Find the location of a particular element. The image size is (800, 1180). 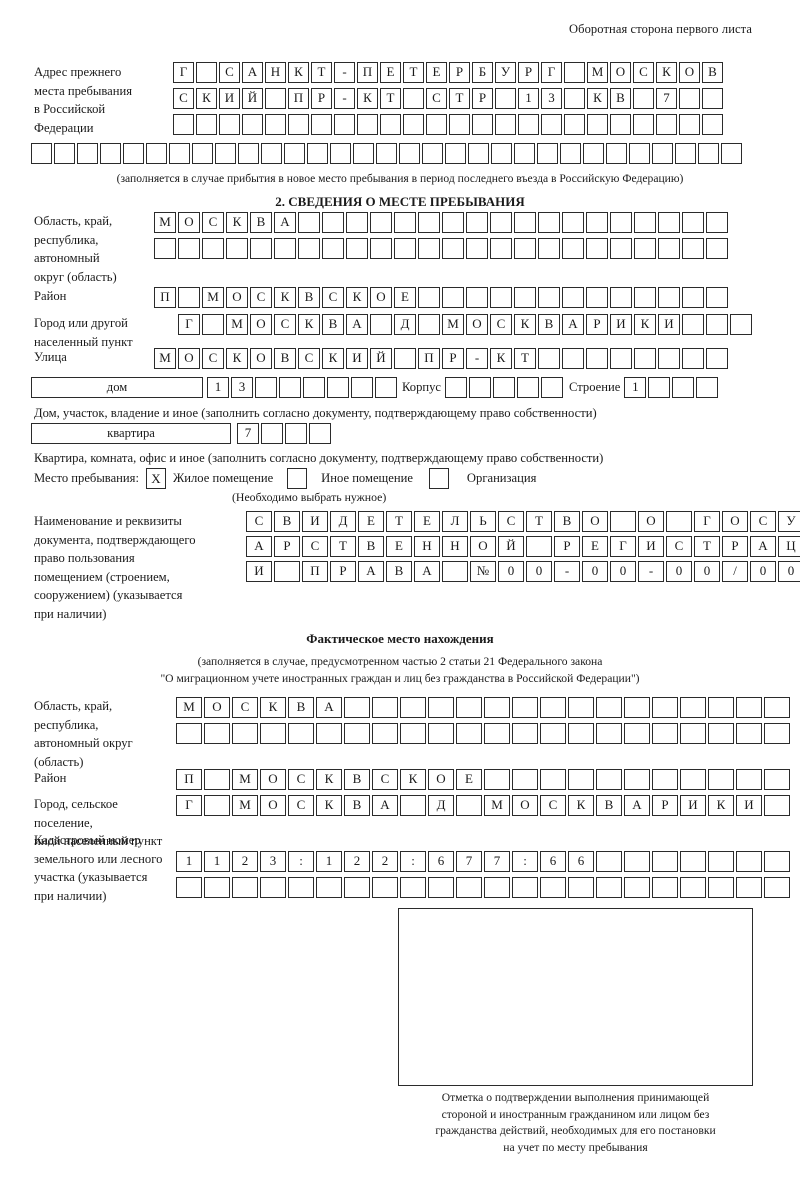

form-cell: 6 is located at coordinates (581, 861).